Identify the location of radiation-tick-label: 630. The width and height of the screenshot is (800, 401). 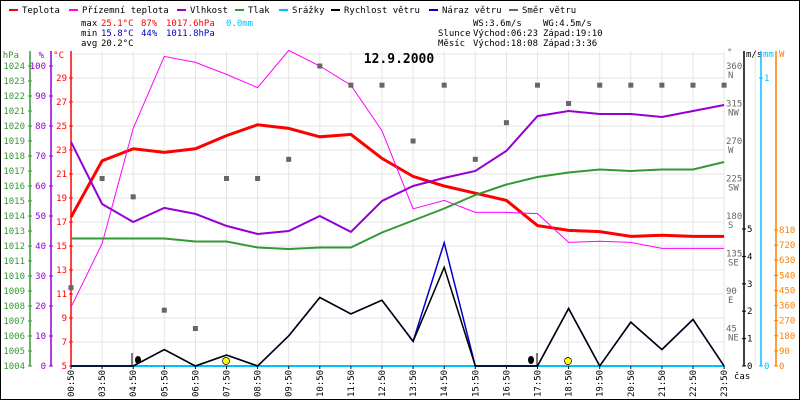
(787, 261).